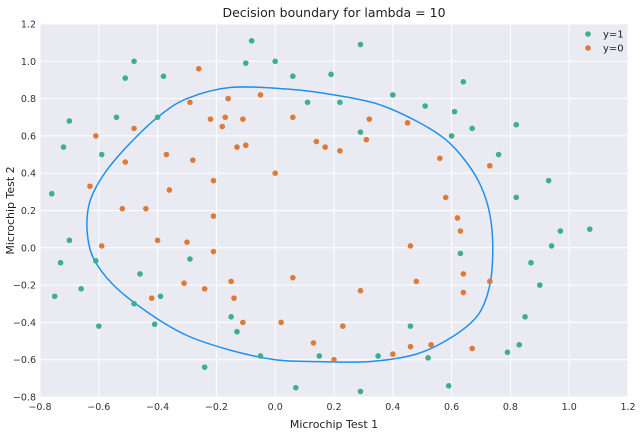 The width and height of the screenshot is (641, 435). What do you see at coordinates (28, 174) in the screenshot?
I see `y-tick-label: 0.4` at bounding box center [28, 174].